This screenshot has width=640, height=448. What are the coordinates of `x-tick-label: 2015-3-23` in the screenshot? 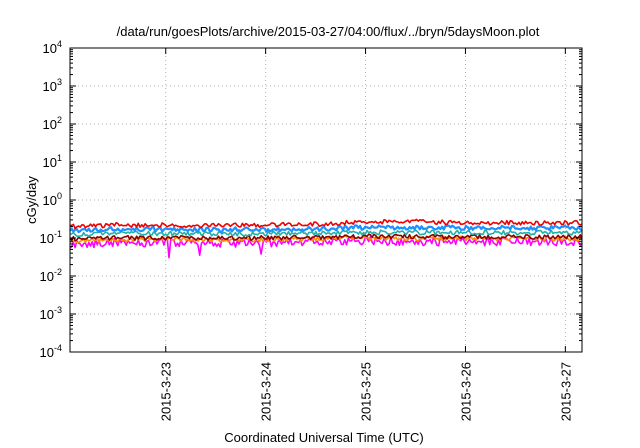 It's located at (166, 391).